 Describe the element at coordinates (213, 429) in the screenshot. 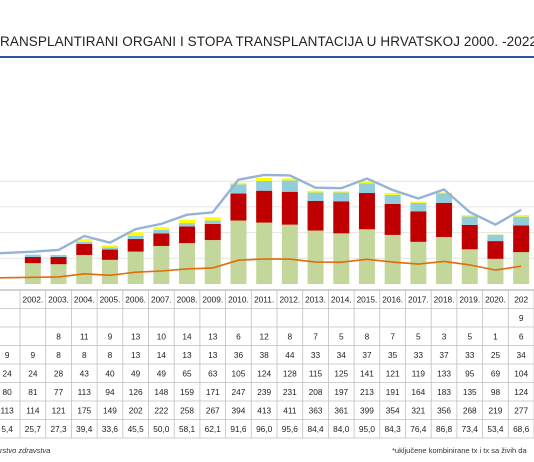

I see `table-cell: 62,1` at that location.